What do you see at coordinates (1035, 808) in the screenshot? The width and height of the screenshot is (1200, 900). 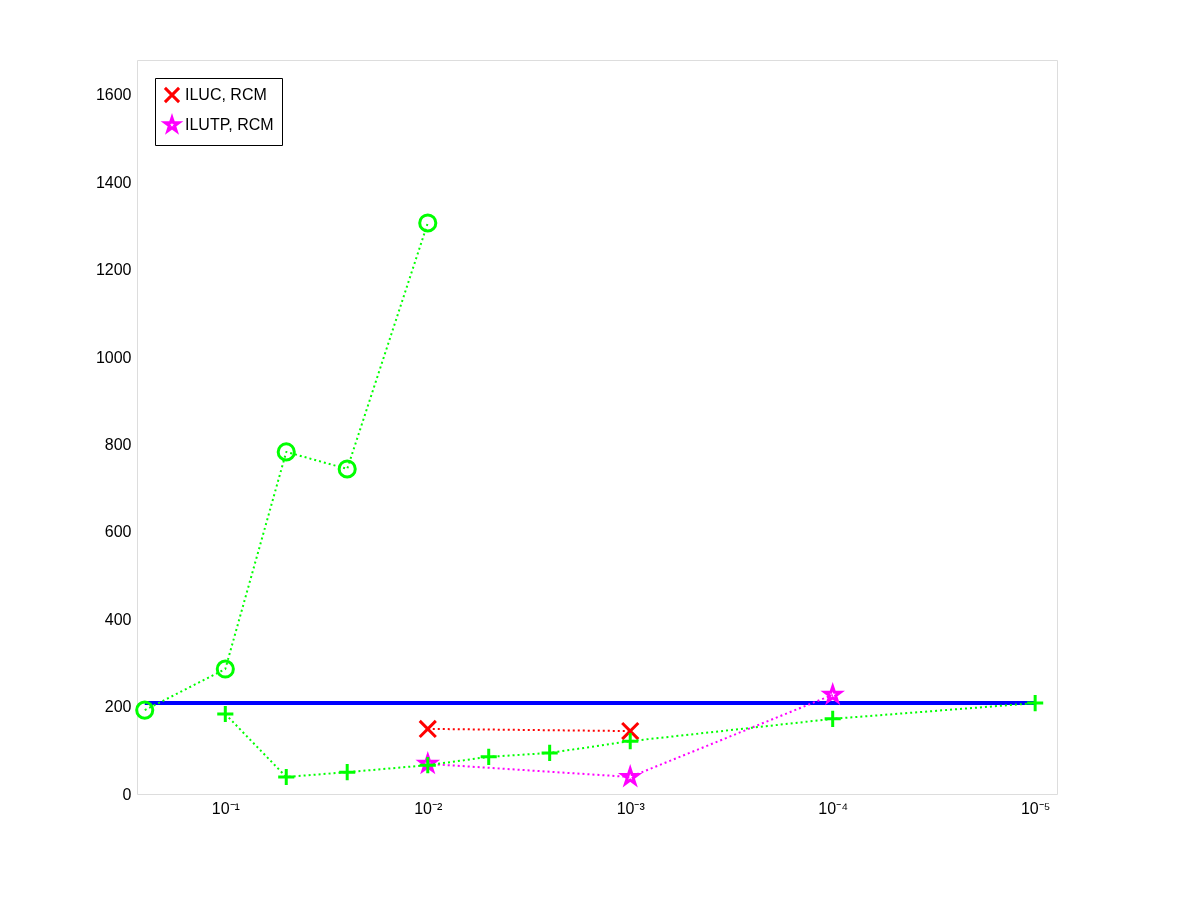 I see `x-tick-label: 10⁻⁵` at bounding box center [1035, 808].